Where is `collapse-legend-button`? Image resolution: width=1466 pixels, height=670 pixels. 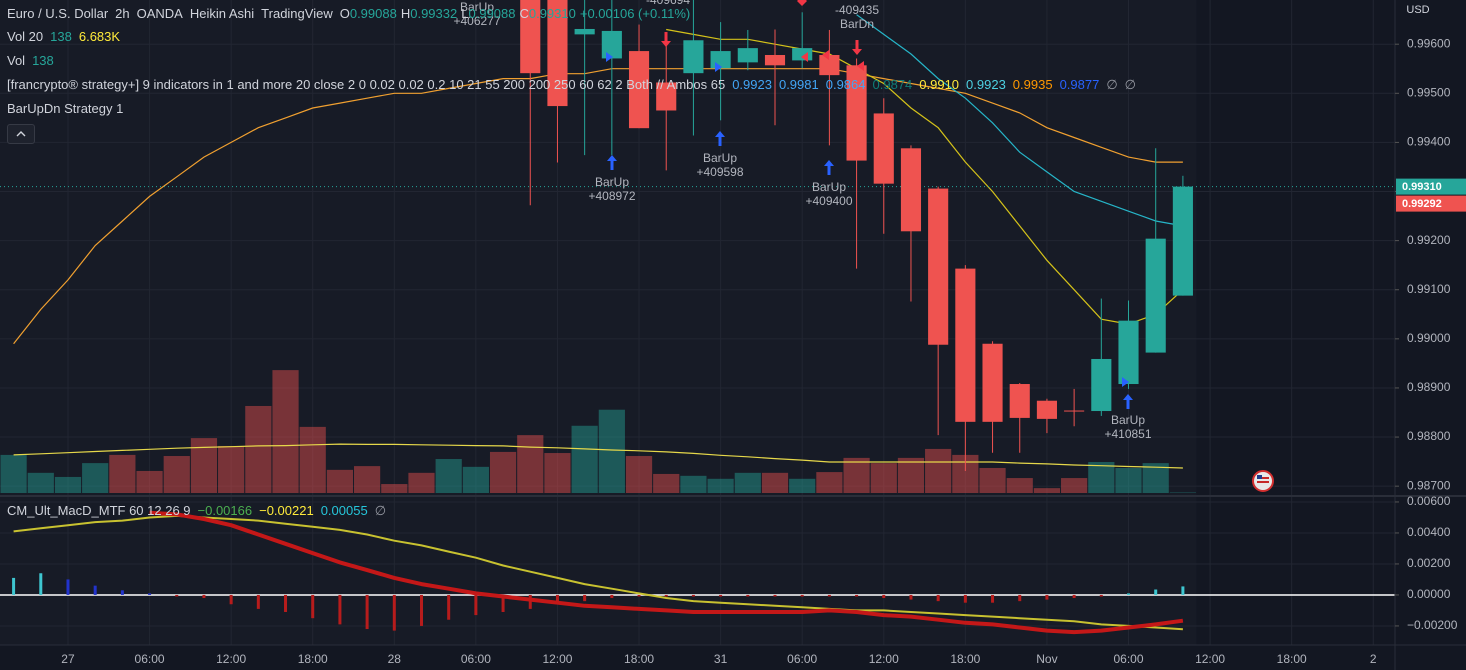 collapse-legend-button is located at coordinates (21, 134).